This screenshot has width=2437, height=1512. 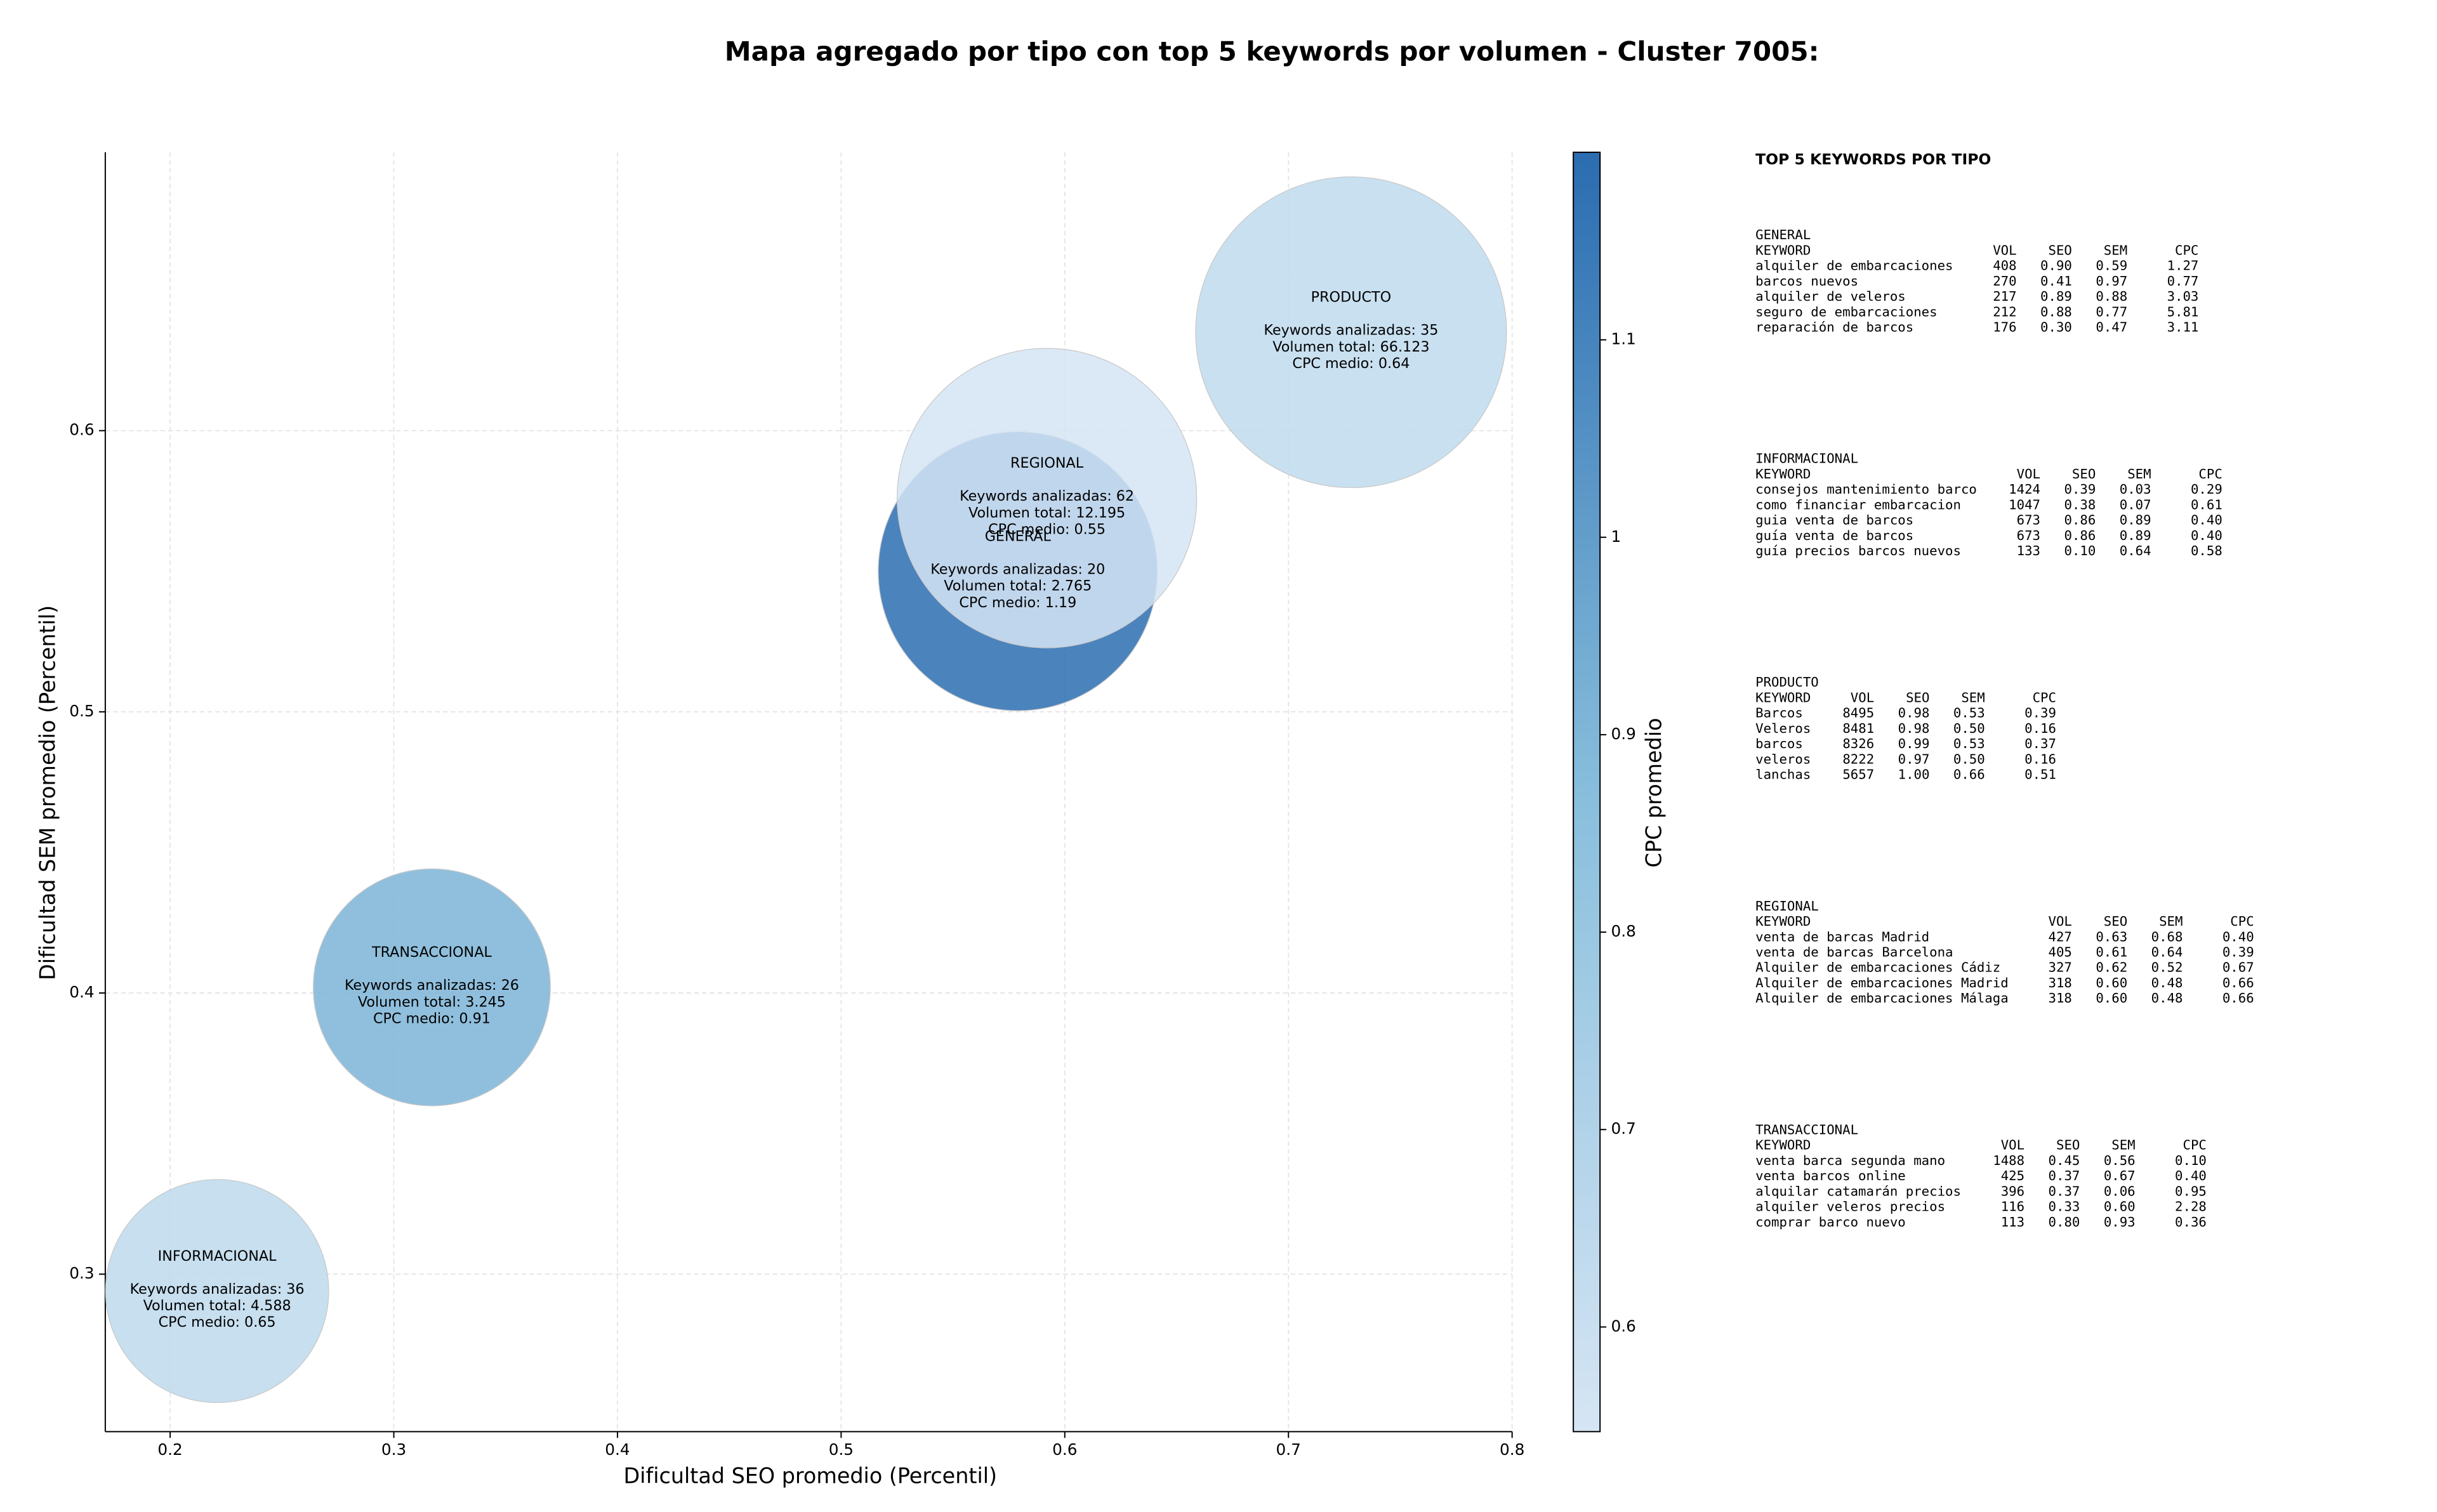 What do you see at coordinates (1834, 536) in the screenshot?
I see `keyword-cell: guía venta de barcos` at bounding box center [1834, 536].